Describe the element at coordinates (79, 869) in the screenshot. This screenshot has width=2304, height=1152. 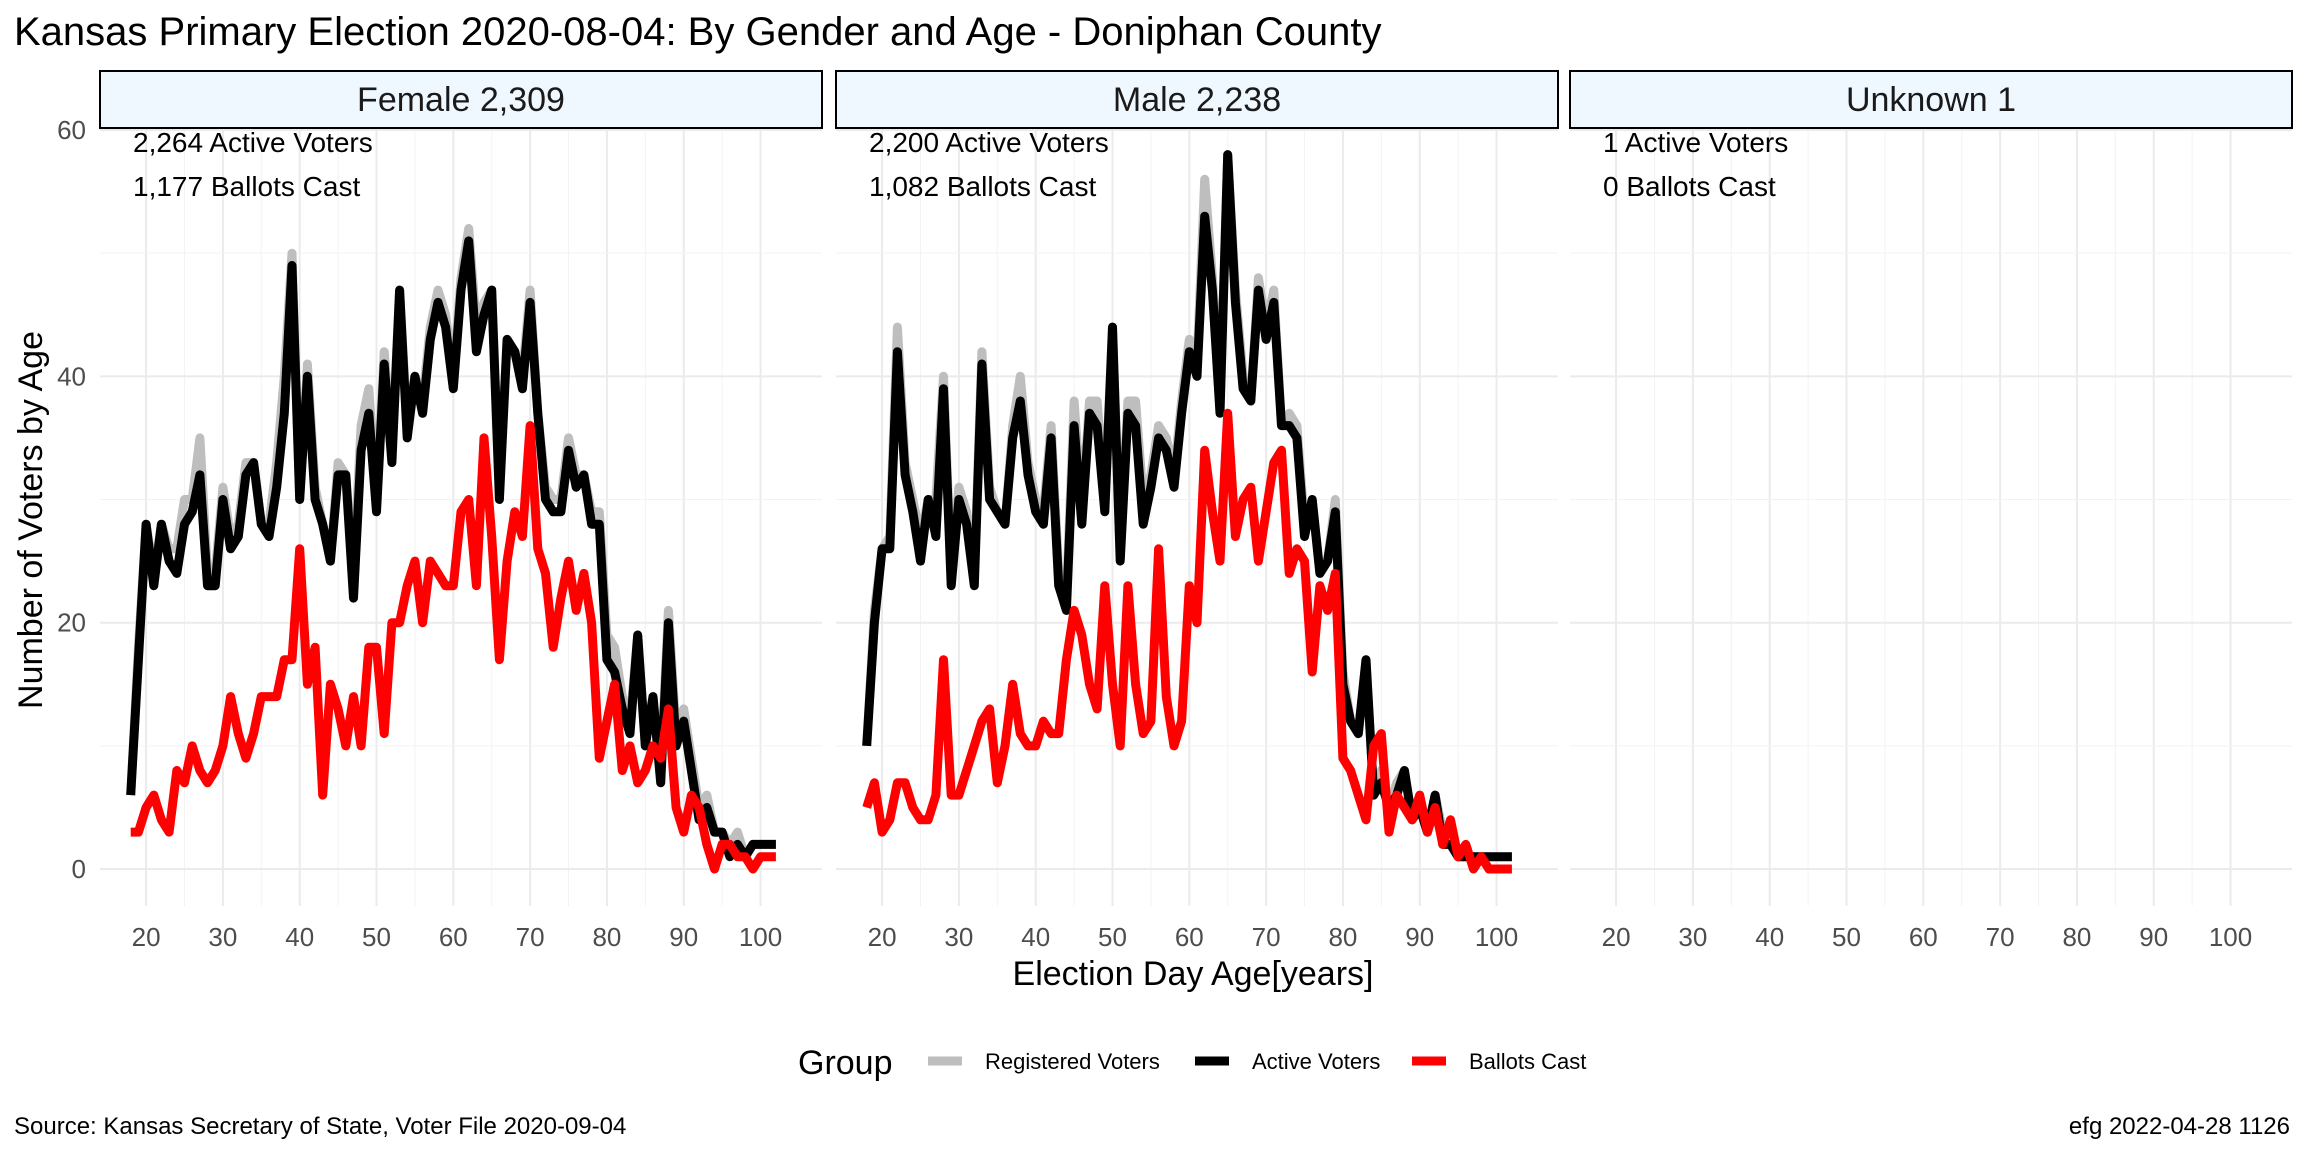
I see `y-tick-label: 0` at that location.